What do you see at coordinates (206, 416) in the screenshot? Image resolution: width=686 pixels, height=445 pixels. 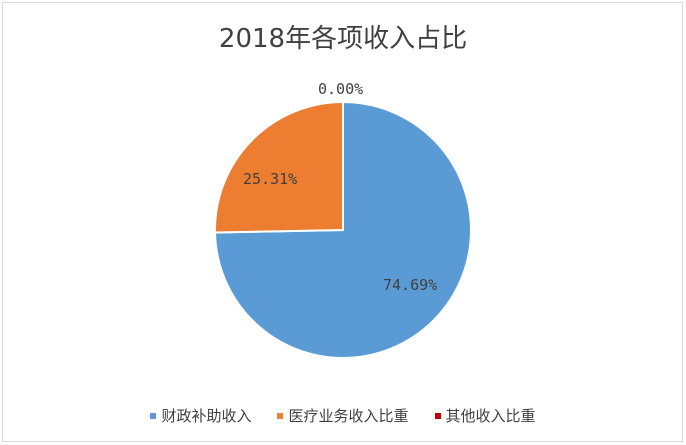 I see `legend-label: 财政补助收入` at bounding box center [206, 416].